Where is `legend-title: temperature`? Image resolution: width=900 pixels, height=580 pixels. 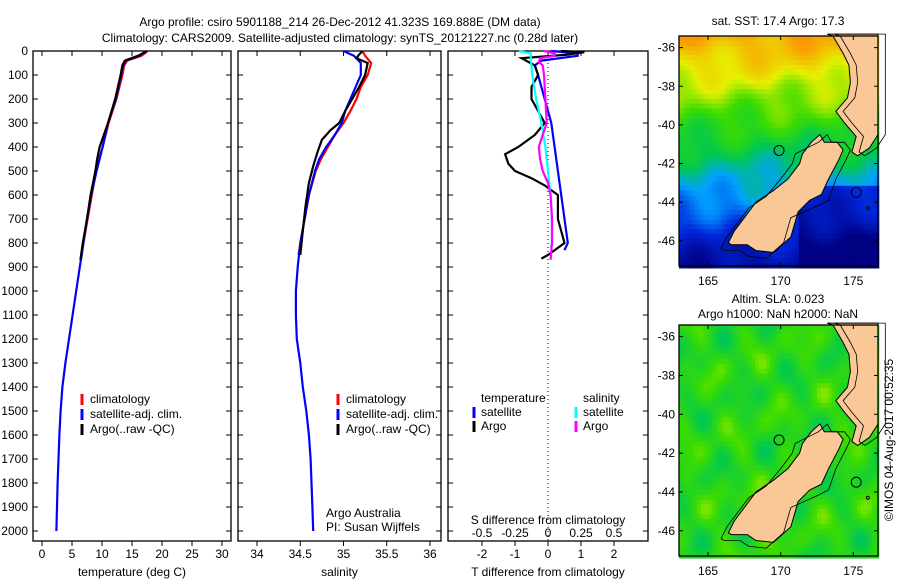
legend-title: temperature is located at coordinates (513, 398).